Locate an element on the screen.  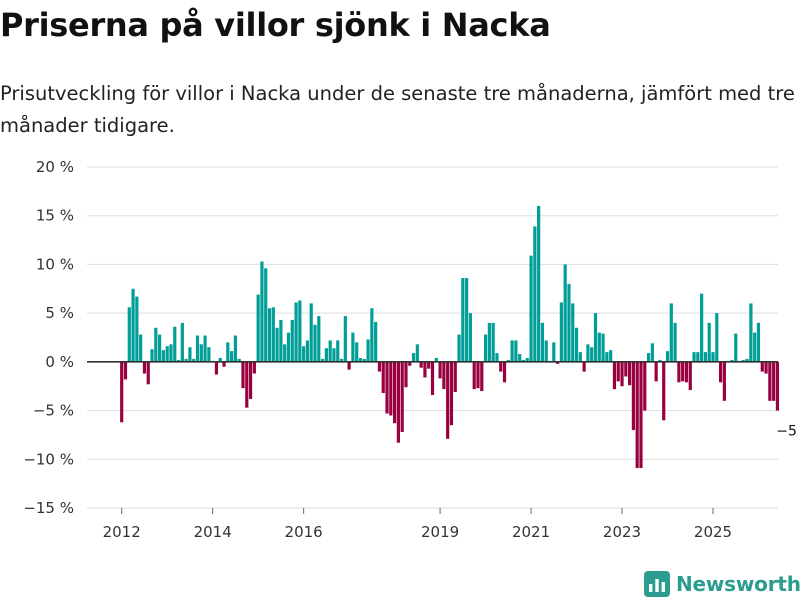
newsworthy-logo-icon is located at coordinates (657, 584).